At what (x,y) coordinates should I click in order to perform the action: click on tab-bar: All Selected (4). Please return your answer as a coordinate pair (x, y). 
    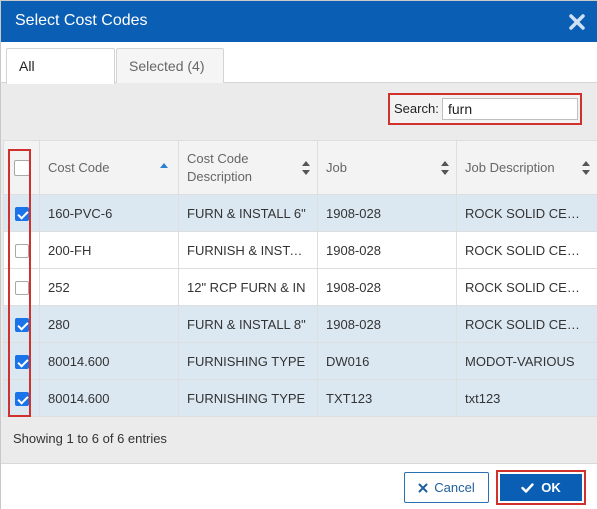
    Looking at the image, I should click on (299, 63).